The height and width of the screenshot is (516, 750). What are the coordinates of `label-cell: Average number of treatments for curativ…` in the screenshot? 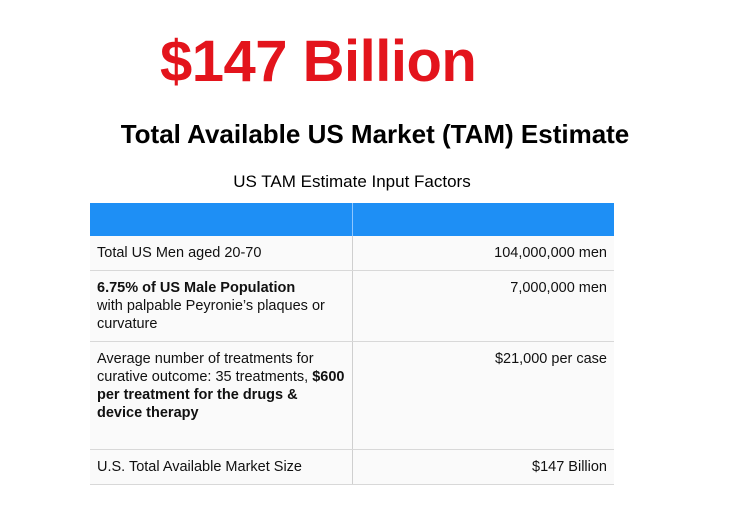 It's located at (221, 395).